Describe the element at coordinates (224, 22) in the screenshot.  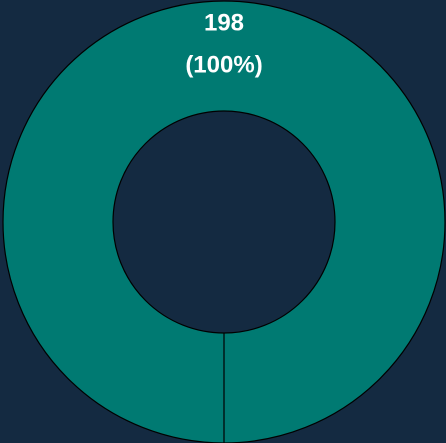
I see `value-label: 198` at that location.